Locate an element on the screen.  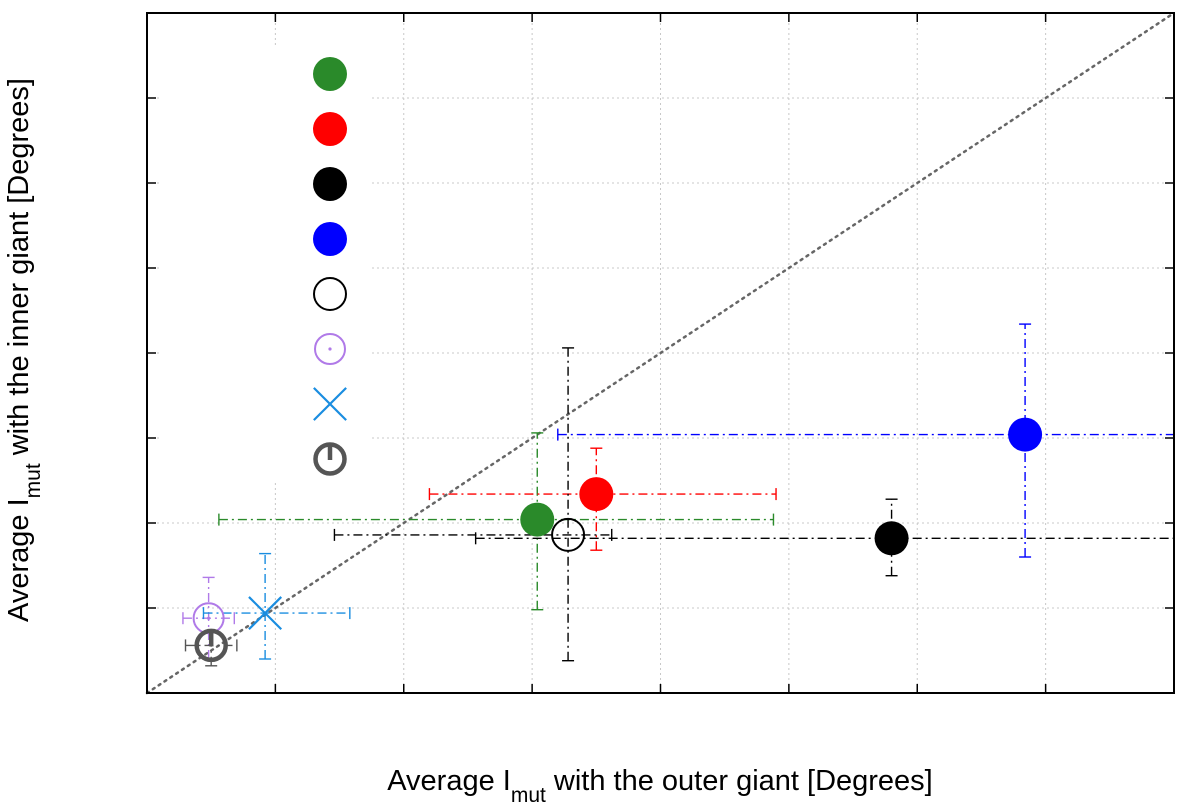
legend-background is located at coordinates (265, 264).